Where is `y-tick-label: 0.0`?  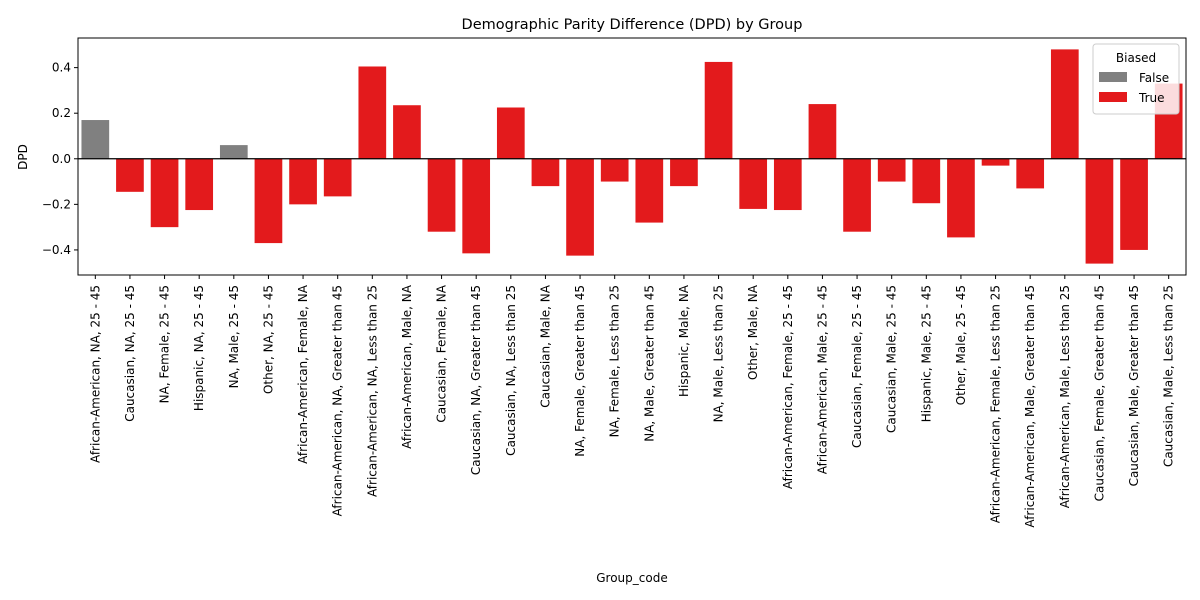 y-tick-label: 0.0 is located at coordinates (61, 159).